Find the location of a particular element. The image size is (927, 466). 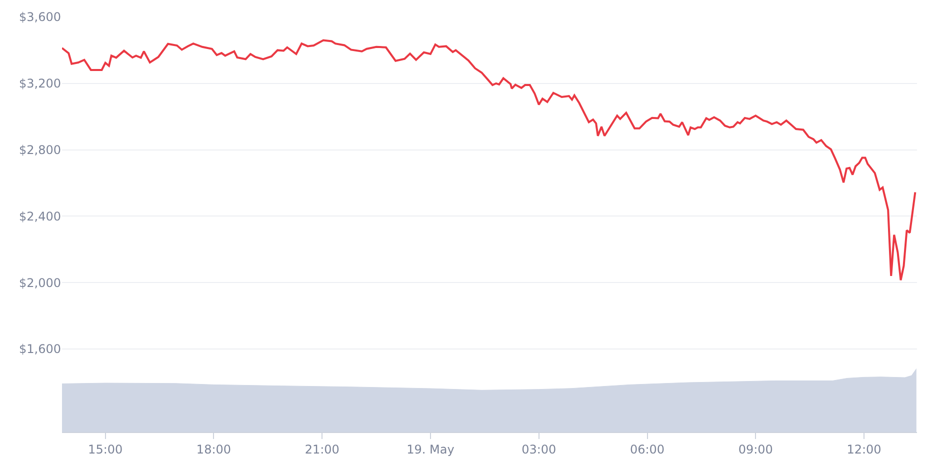

x-tick-label: 15:00 is located at coordinates (105, 449).